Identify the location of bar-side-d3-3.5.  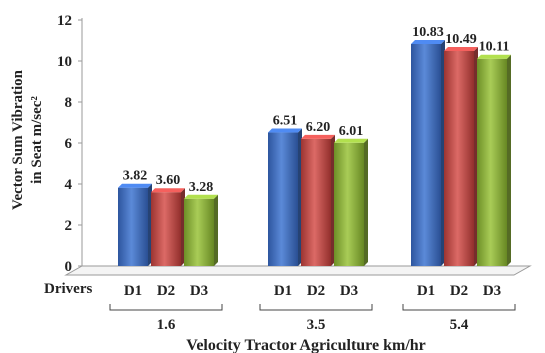
(366, 202).